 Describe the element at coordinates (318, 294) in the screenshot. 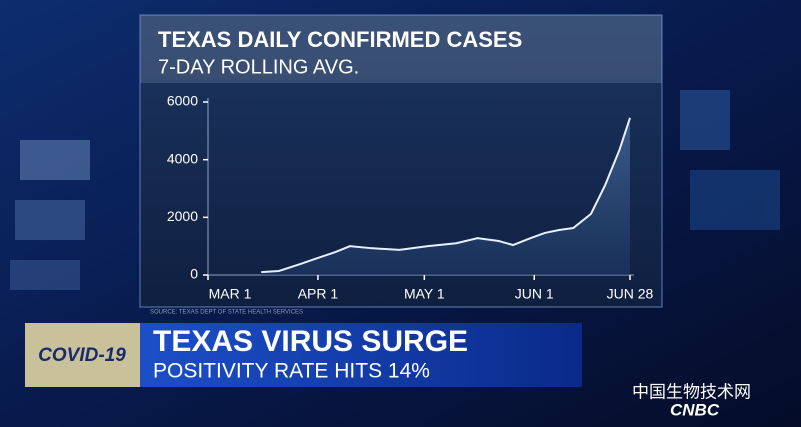

I see `x-tick-label: APR 1` at that location.